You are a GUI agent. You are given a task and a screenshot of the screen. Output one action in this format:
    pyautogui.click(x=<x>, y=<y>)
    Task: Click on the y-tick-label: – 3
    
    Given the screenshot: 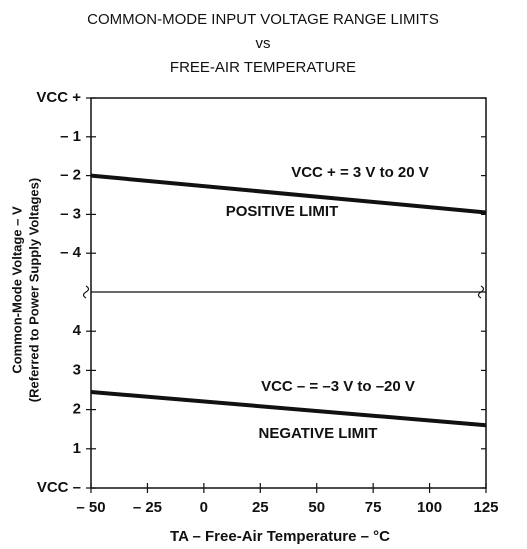 What is the action you would take?
    pyautogui.click(x=70, y=213)
    